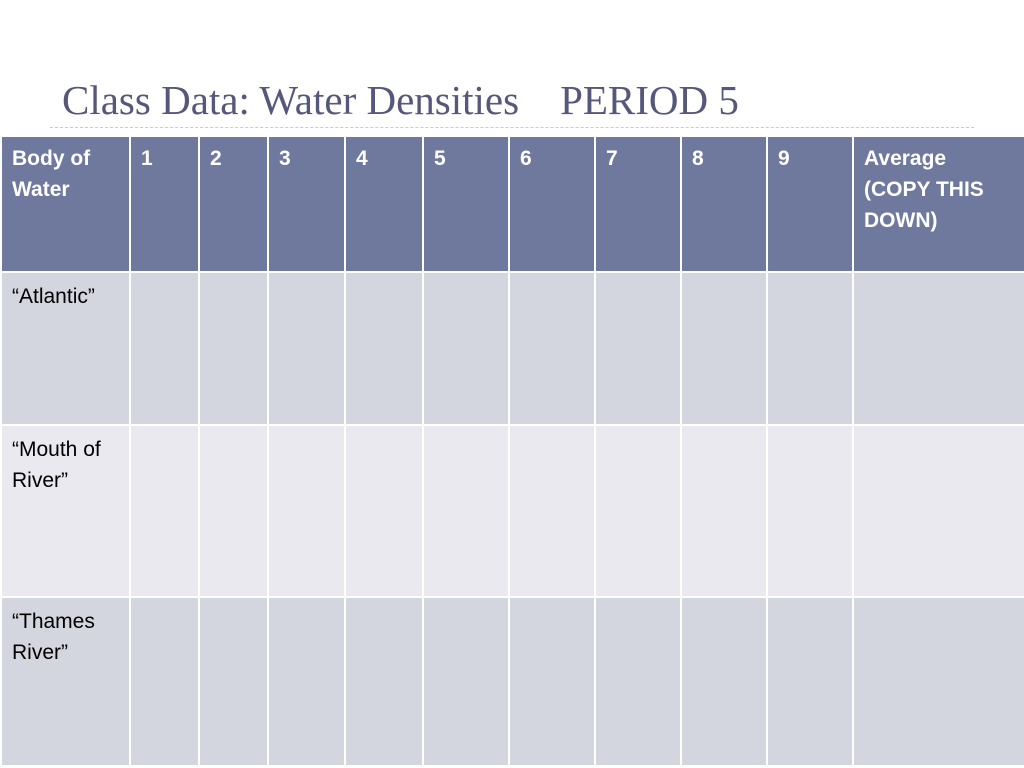  Describe the element at coordinates (724, 204) in the screenshot. I see `header-group-8: 8` at that location.